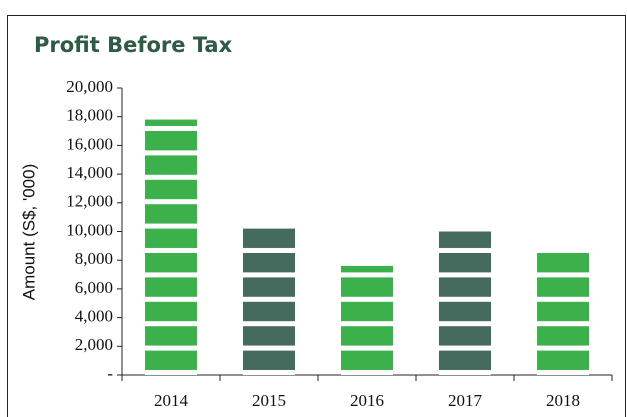 The image size is (627, 417). Describe the element at coordinates (89, 229) in the screenshot. I see `y-tick-label: 10,000` at that location.